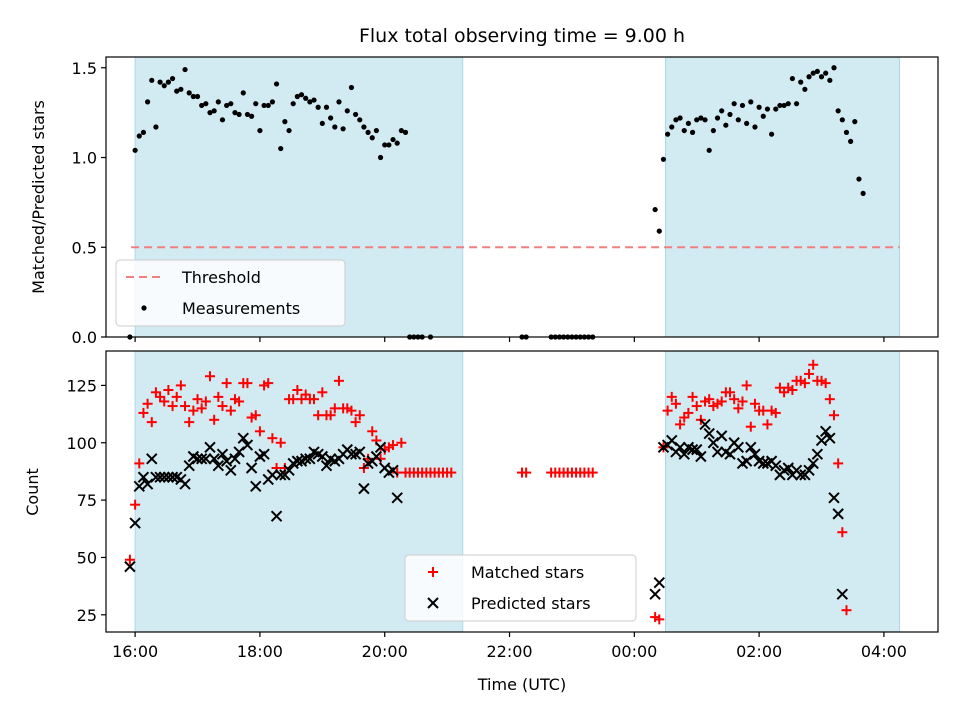 This screenshot has height=720, width=960. I want to click on legend-swatch-matched-stars, so click(433, 572).